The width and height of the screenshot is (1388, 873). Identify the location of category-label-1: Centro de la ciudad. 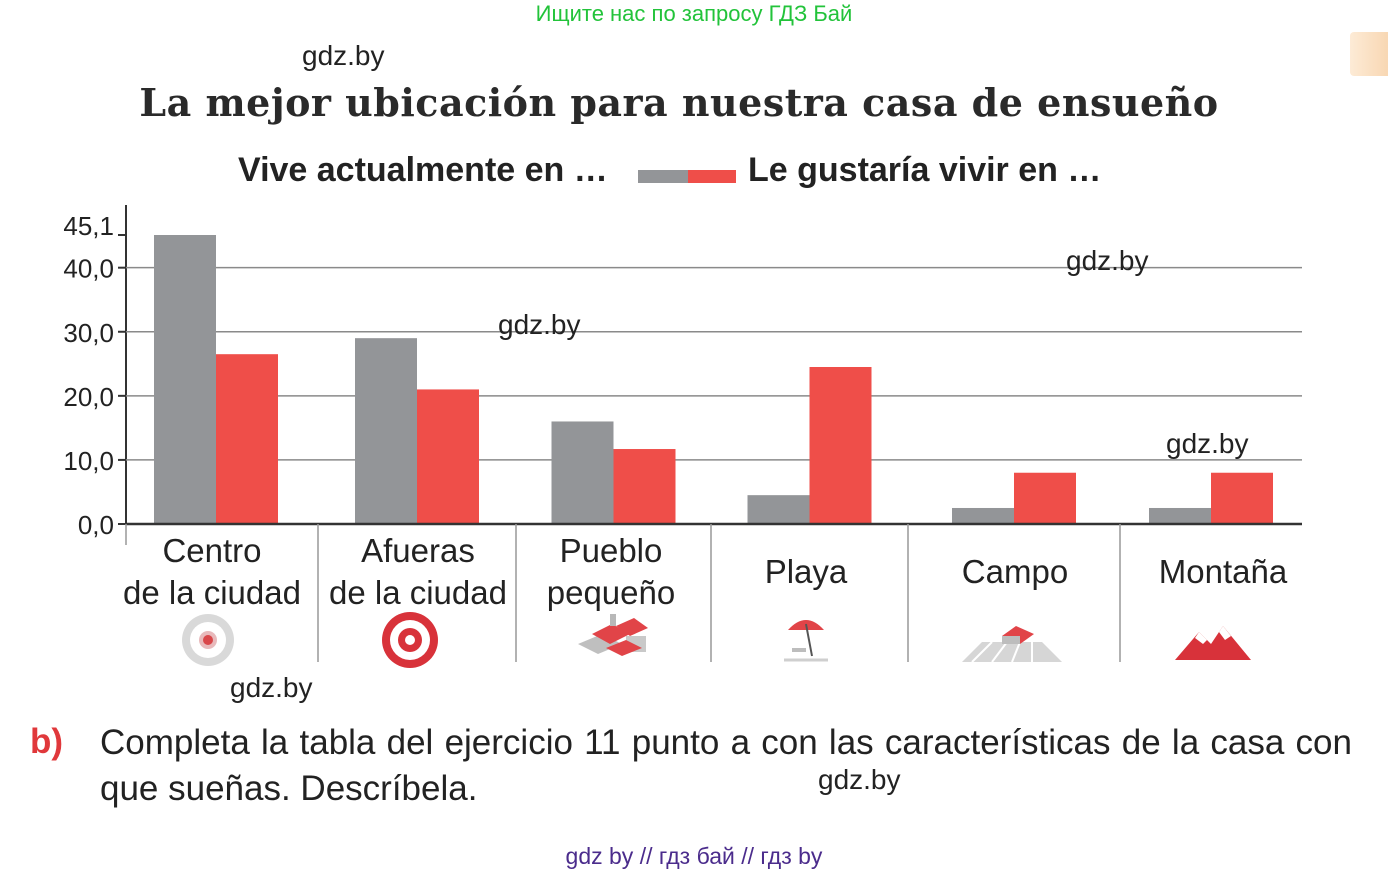
(212, 572).